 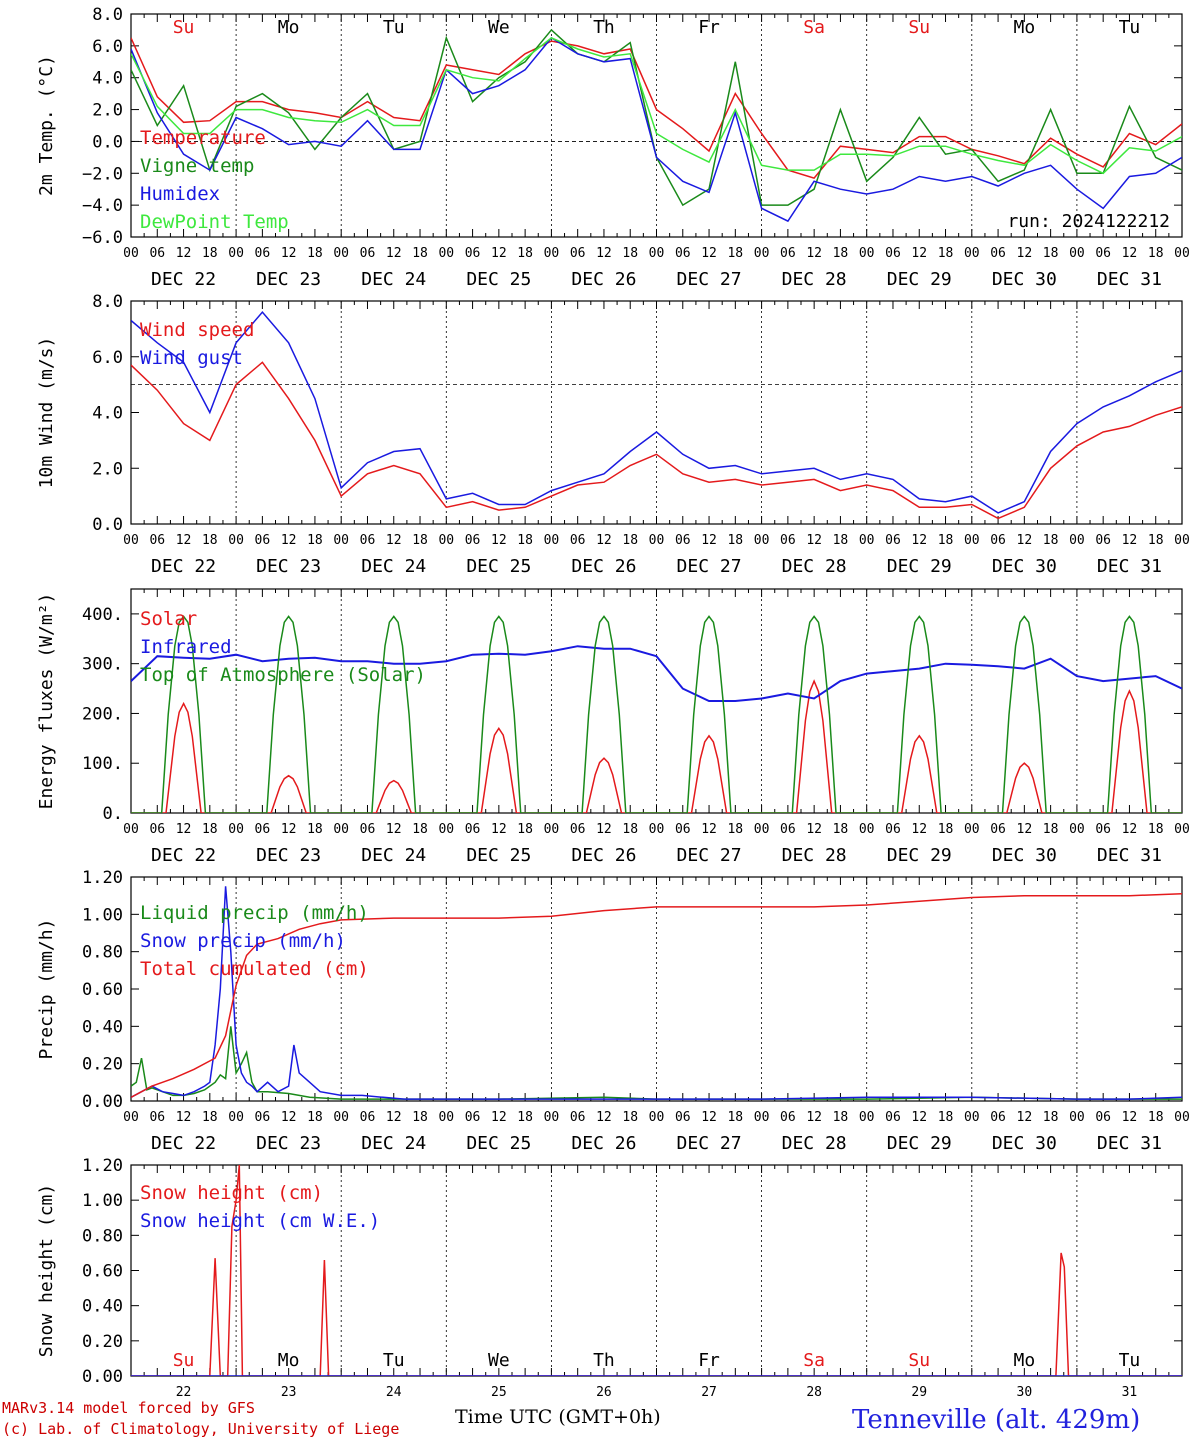 I want to click on series-line-snow-precip-mm-h-, so click(x=656, y=993).